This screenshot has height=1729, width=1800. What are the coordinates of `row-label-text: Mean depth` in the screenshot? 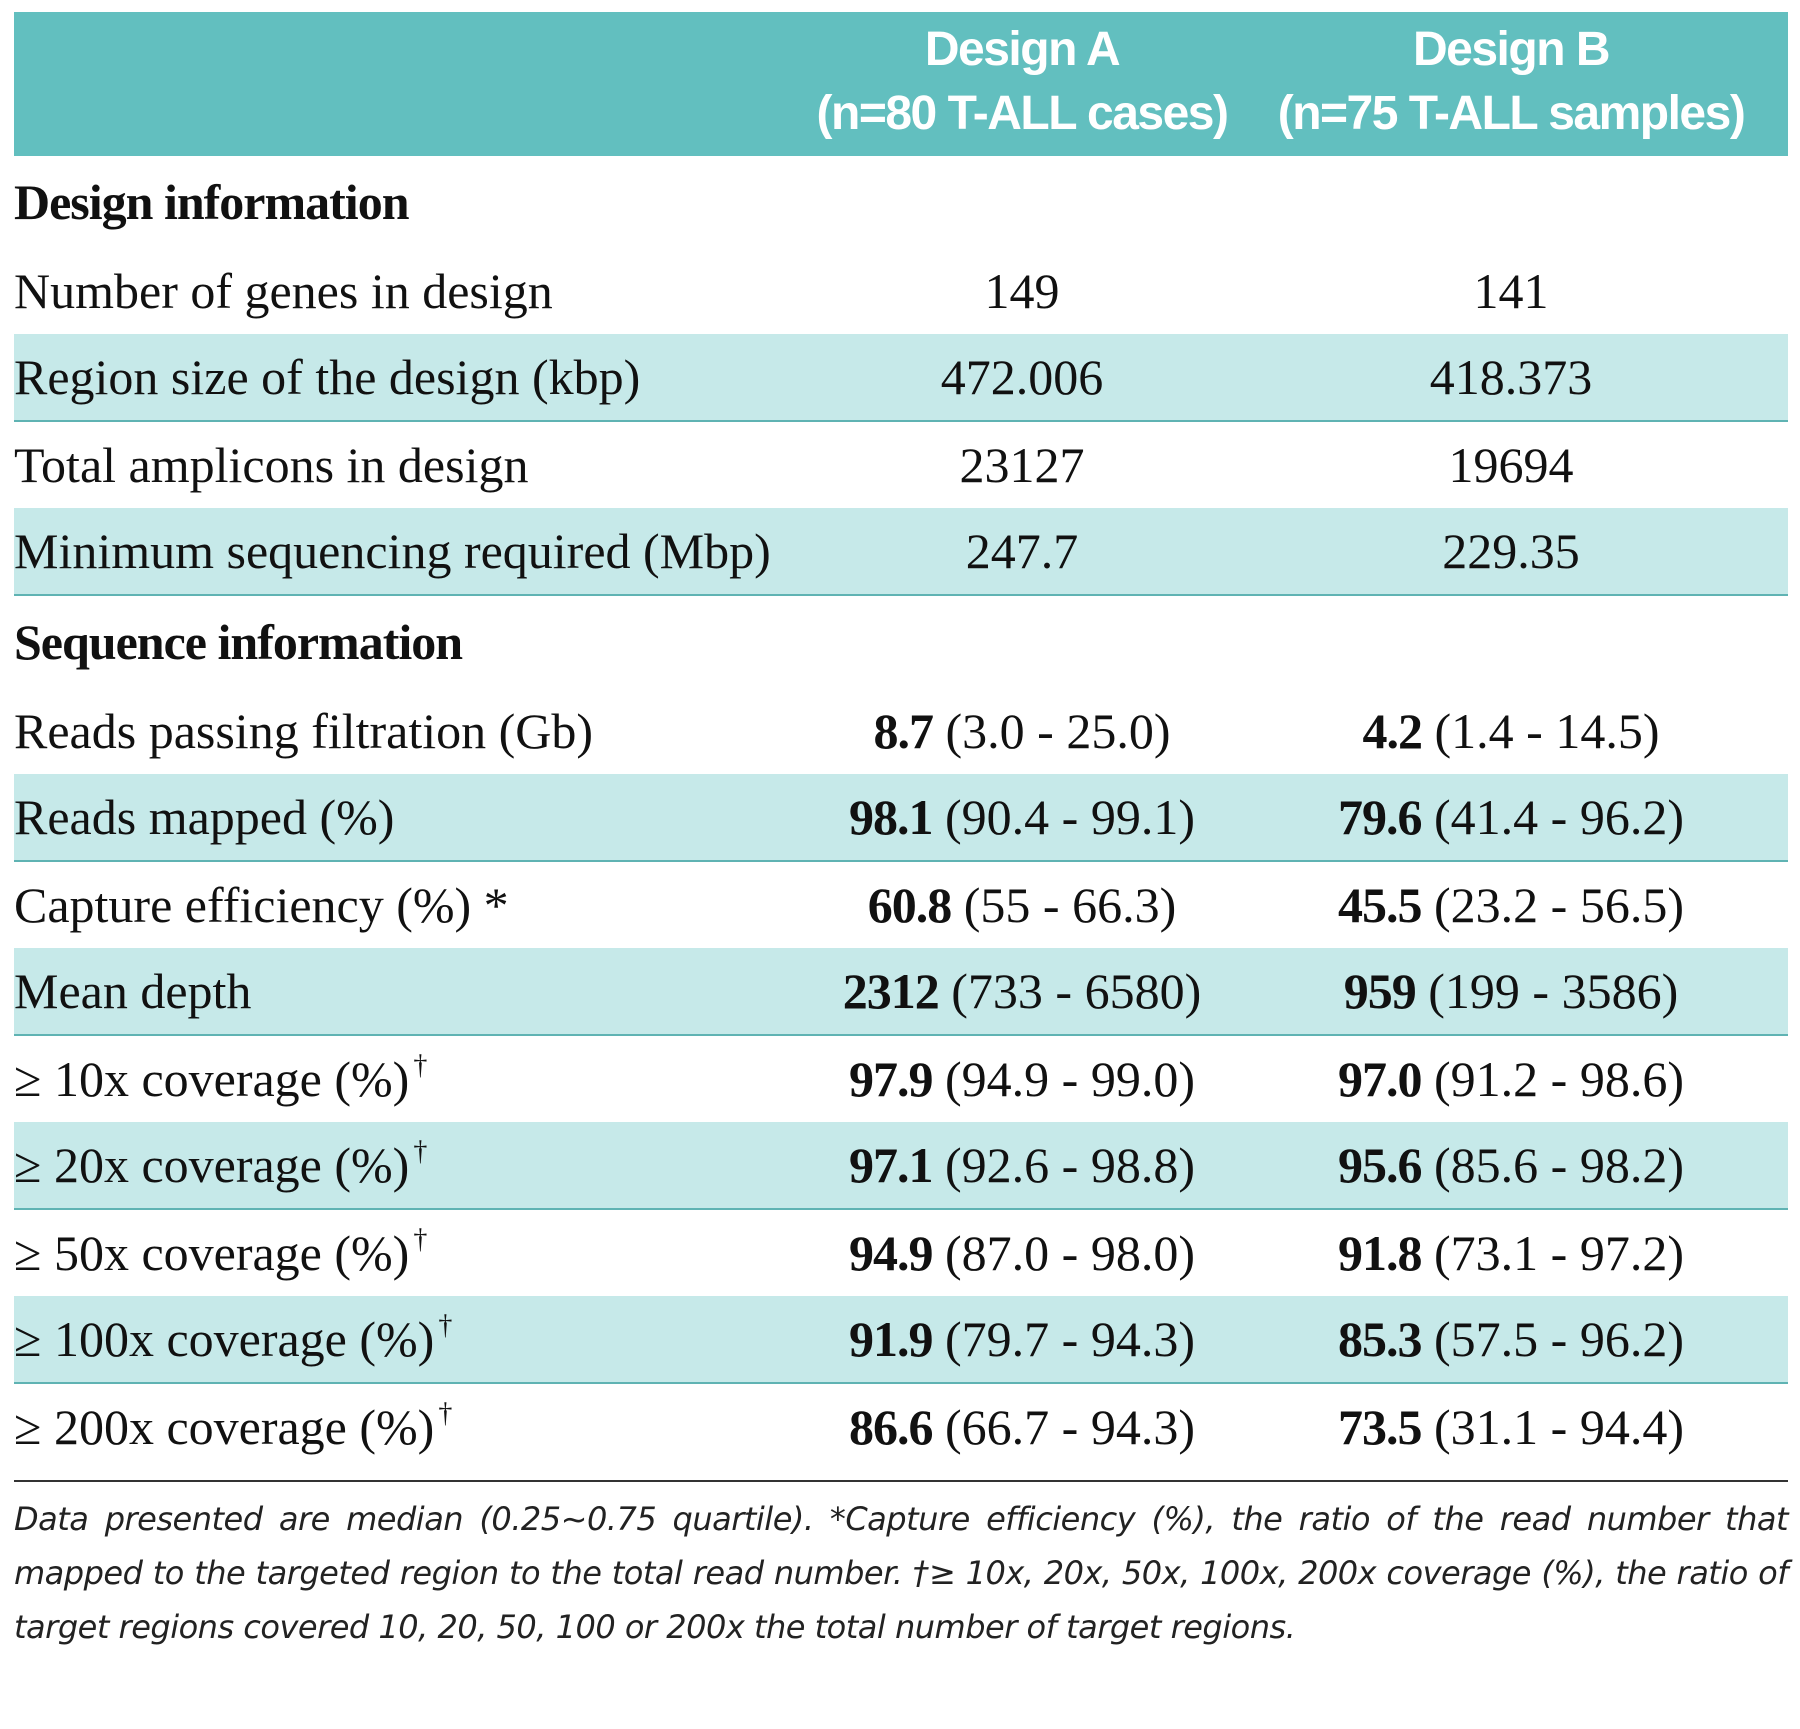 It's located at (133, 991).